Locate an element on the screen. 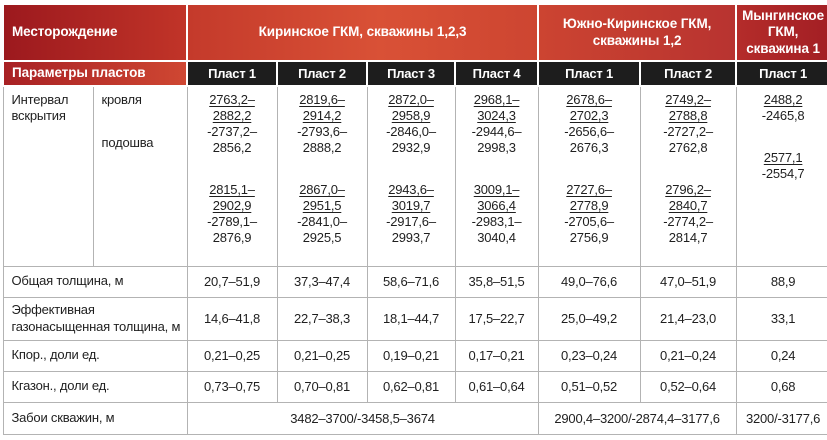  value-cell-3-5: 0,52–0,64 is located at coordinates (688, 386).